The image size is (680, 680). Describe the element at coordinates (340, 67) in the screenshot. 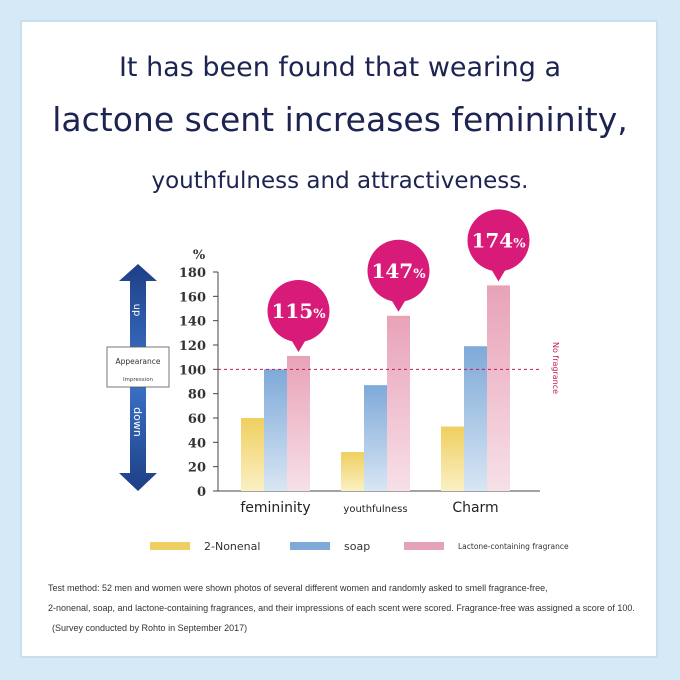

I see `headline-line-1: It has been found that wearing a` at that location.